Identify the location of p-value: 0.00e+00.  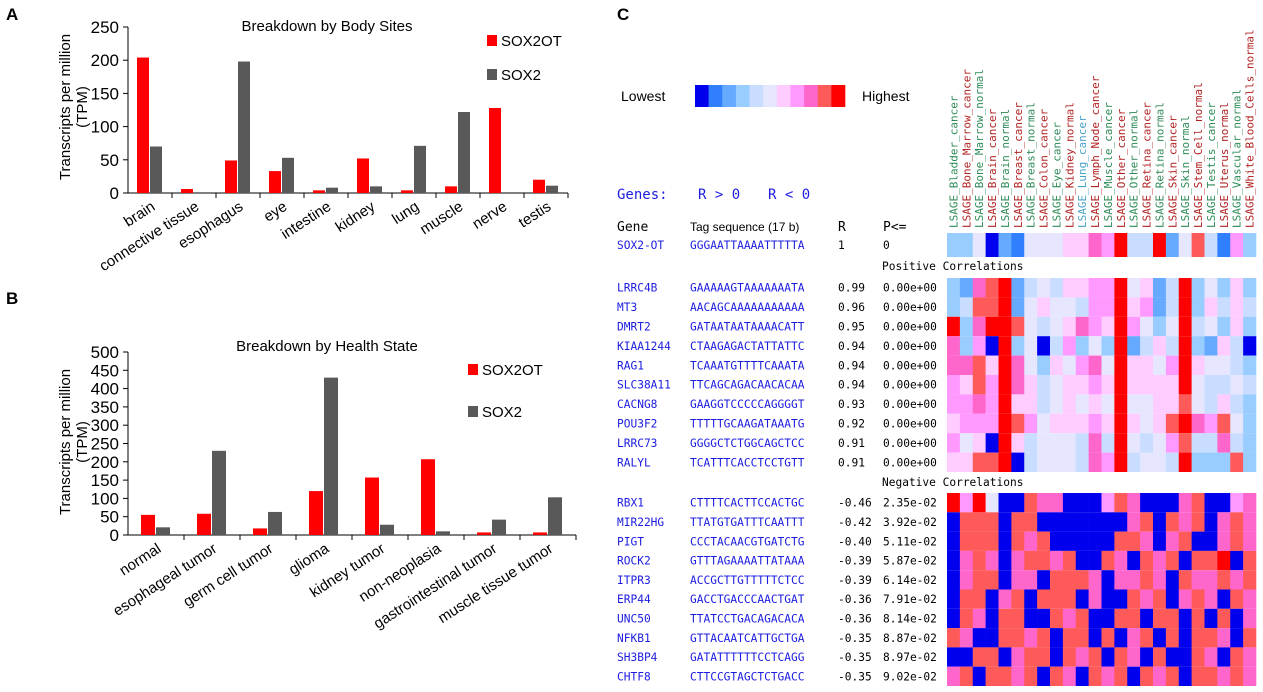
(910, 307).